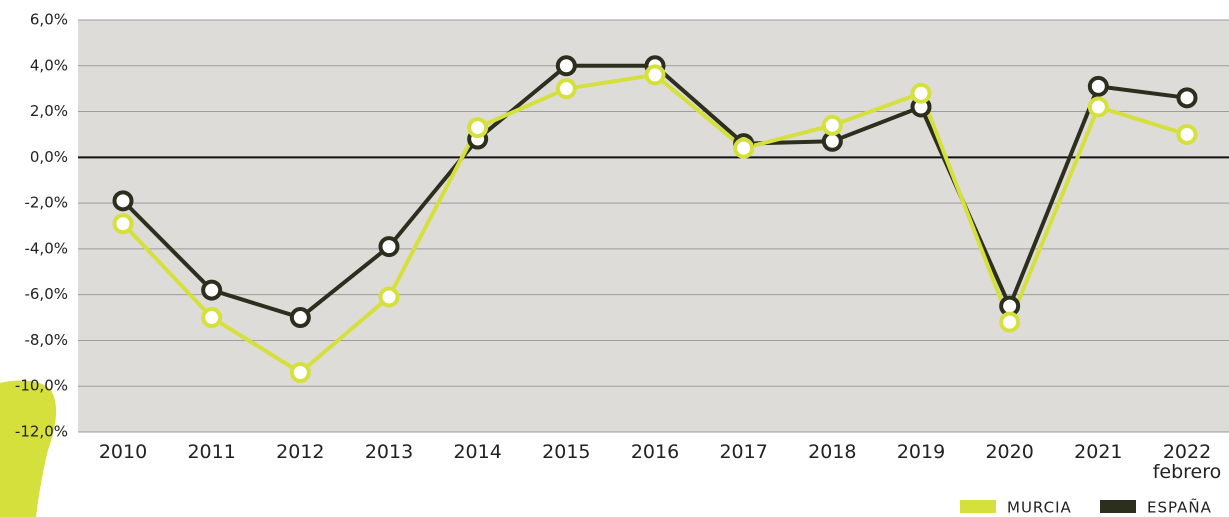 Image resolution: width=1229 pixels, height=517 pixels. What do you see at coordinates (477, 452) in the screenshot?
I see `x-tick-label: 2014` at bounding box center [477, 452].